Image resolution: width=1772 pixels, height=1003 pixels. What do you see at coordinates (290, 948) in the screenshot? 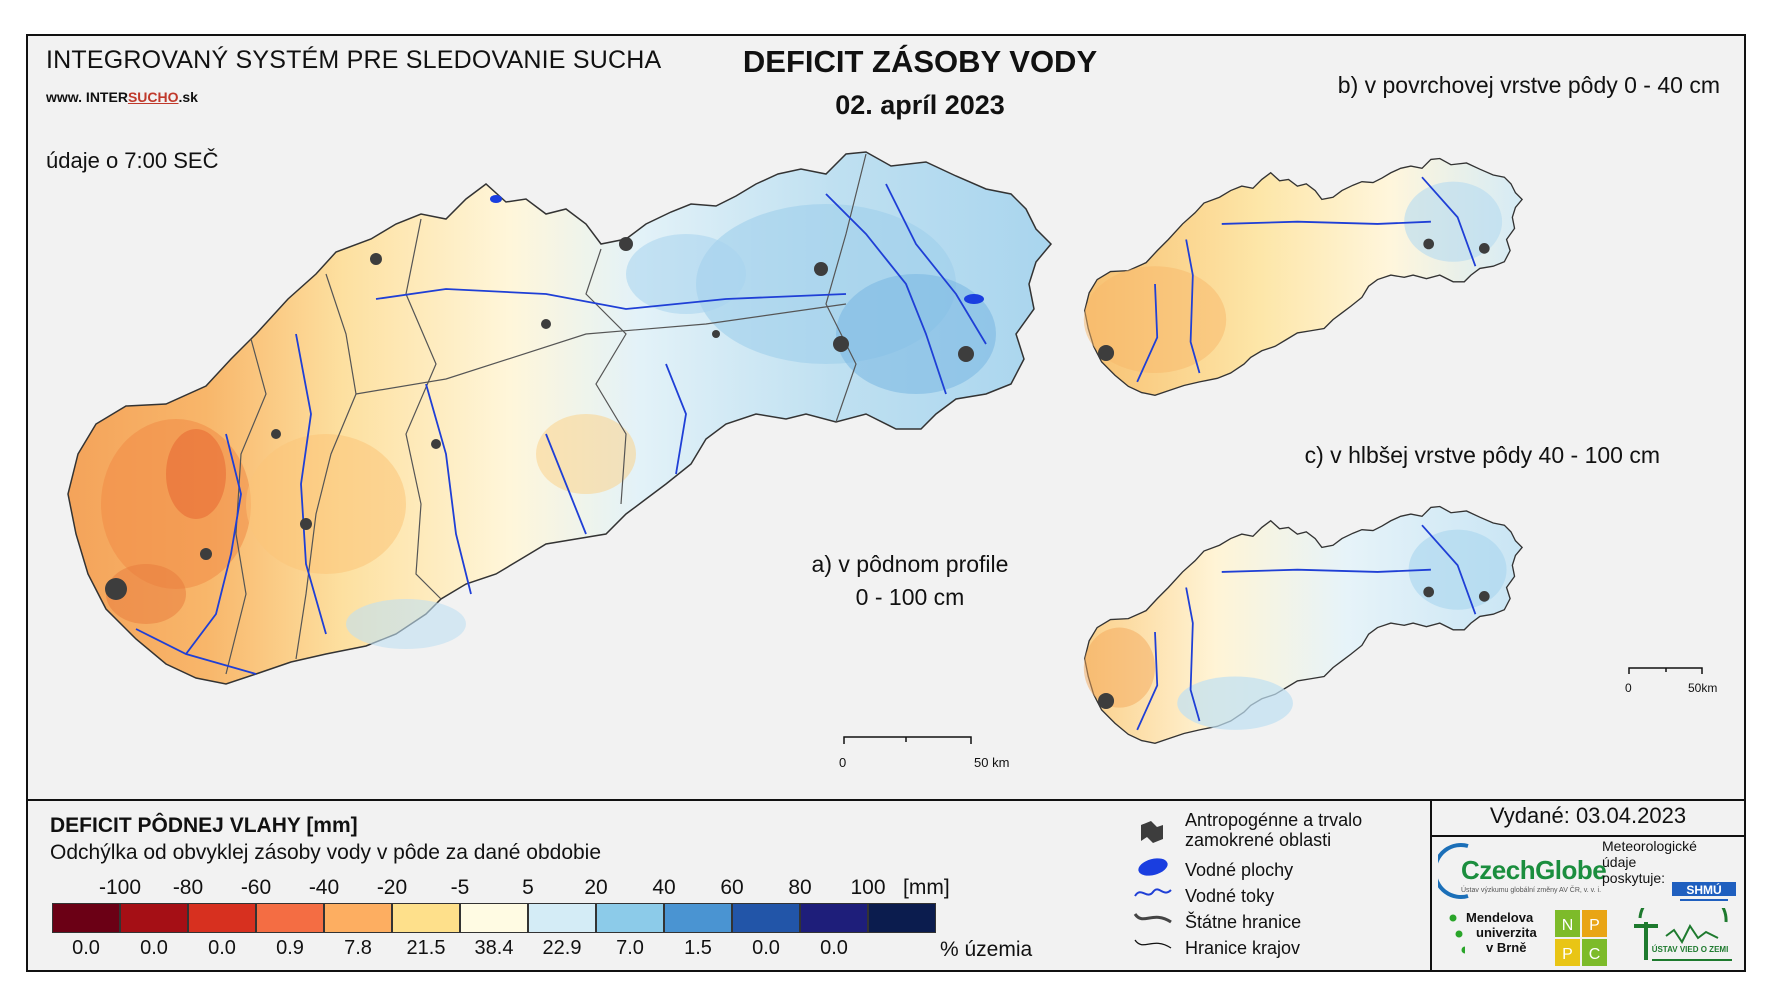
I see `legend-percentage: 0.9` at bounding box center [290, 948].